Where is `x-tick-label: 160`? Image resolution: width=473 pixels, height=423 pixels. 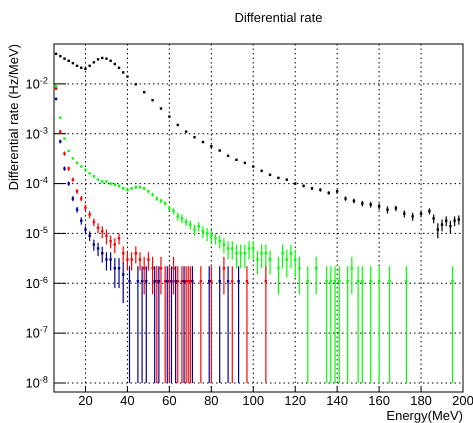 x-tick-label: 160 is located at coordinates (379, 400).